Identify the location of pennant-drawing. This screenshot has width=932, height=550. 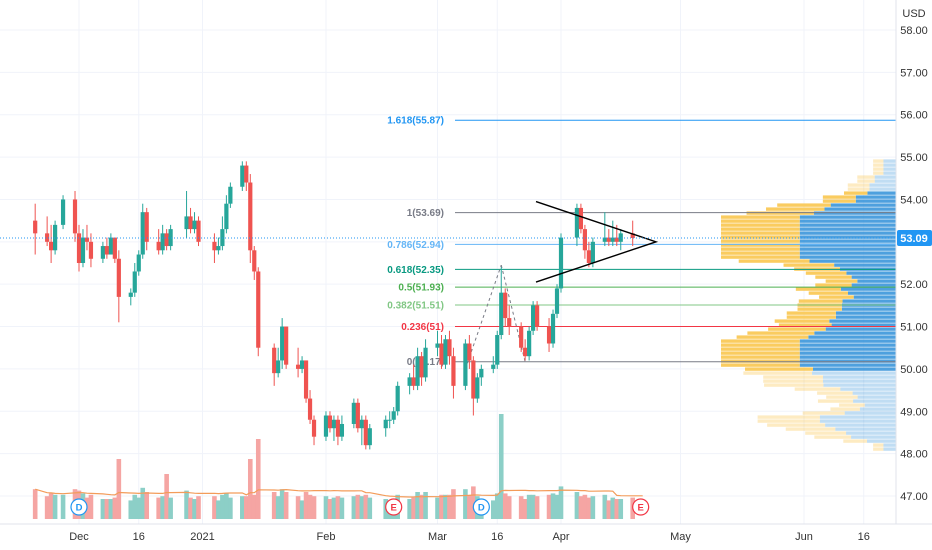
(597, 241).